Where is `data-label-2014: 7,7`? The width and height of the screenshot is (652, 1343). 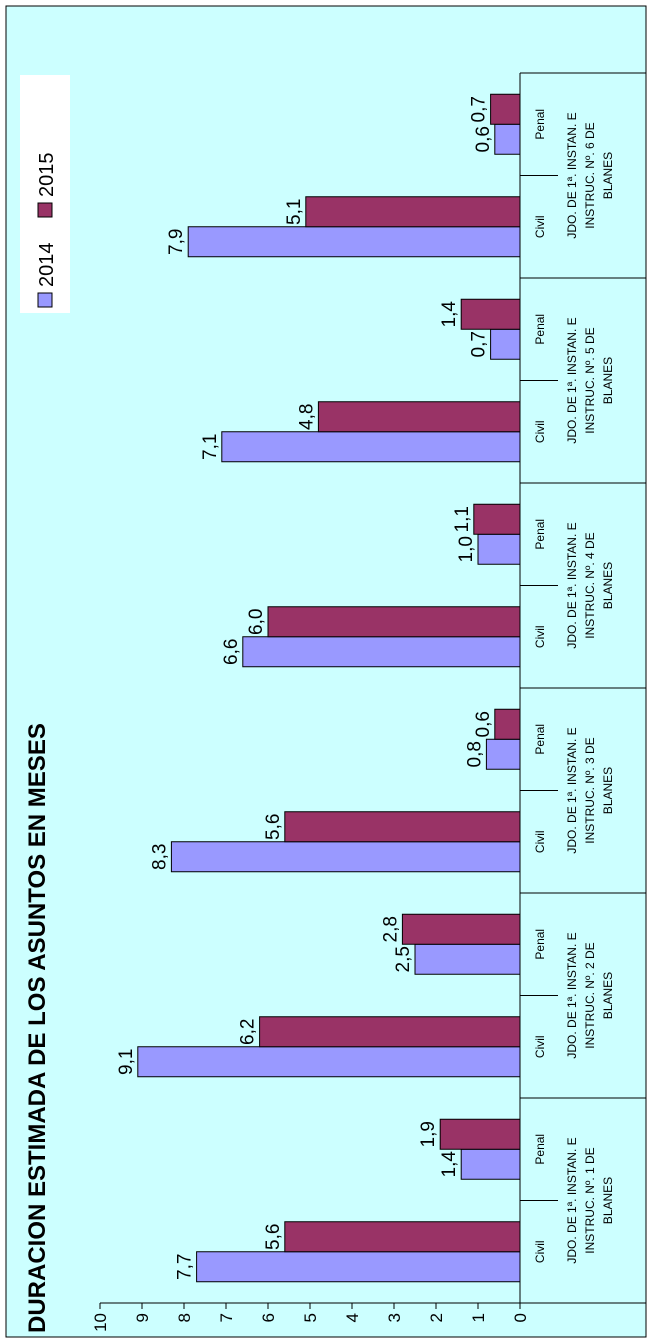
data-label-2014: 7,7 is located at coordinates (185, 1267).